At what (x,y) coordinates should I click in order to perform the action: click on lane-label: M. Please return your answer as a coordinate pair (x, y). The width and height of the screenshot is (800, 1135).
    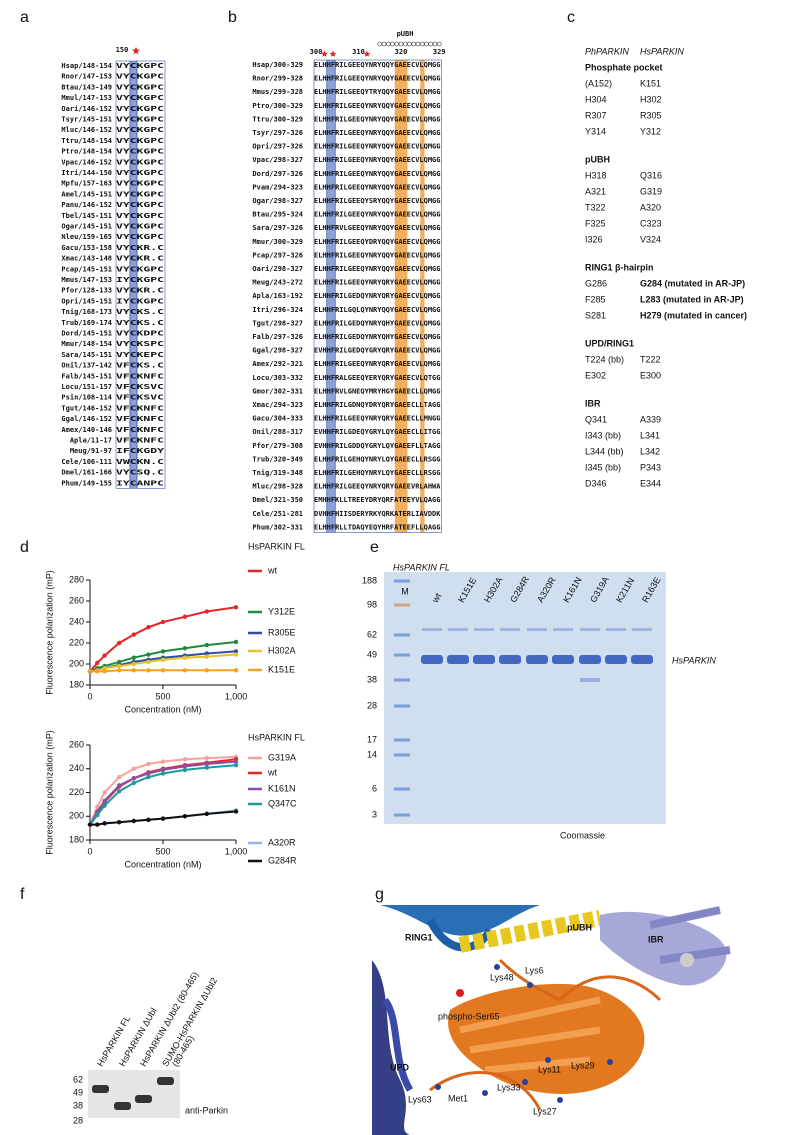
    Looking at the image, I should click on (405, 591).